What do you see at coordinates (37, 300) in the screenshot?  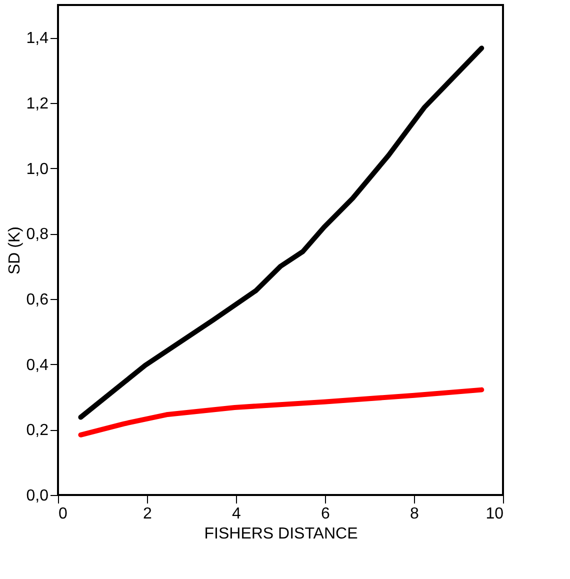 I see `y-tick-label: 0,6` at bounding box center [37, 300].